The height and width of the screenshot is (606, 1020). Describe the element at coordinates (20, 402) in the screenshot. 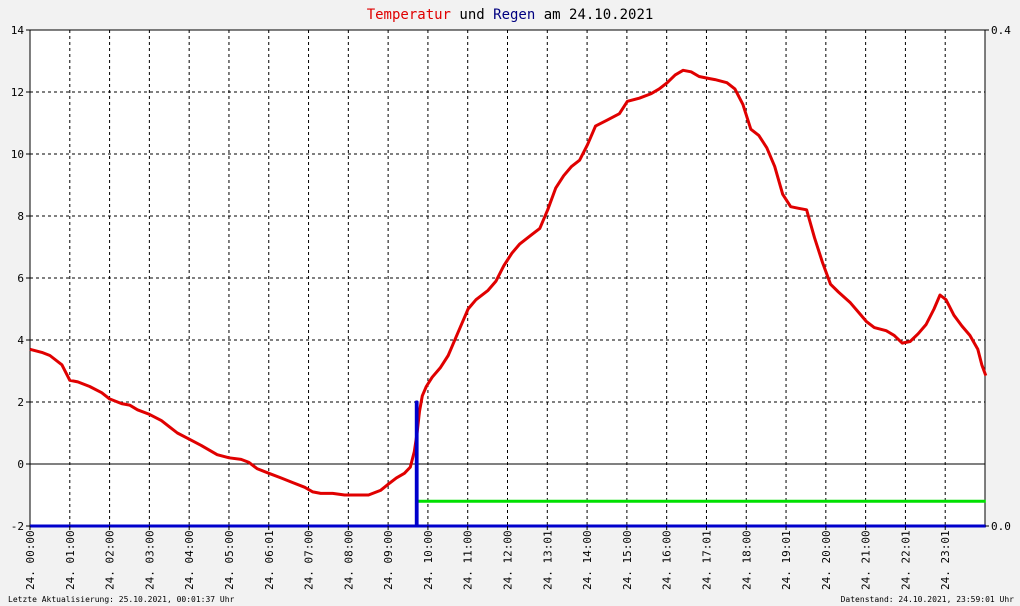

I see `y-tick-label: 2` at that location.